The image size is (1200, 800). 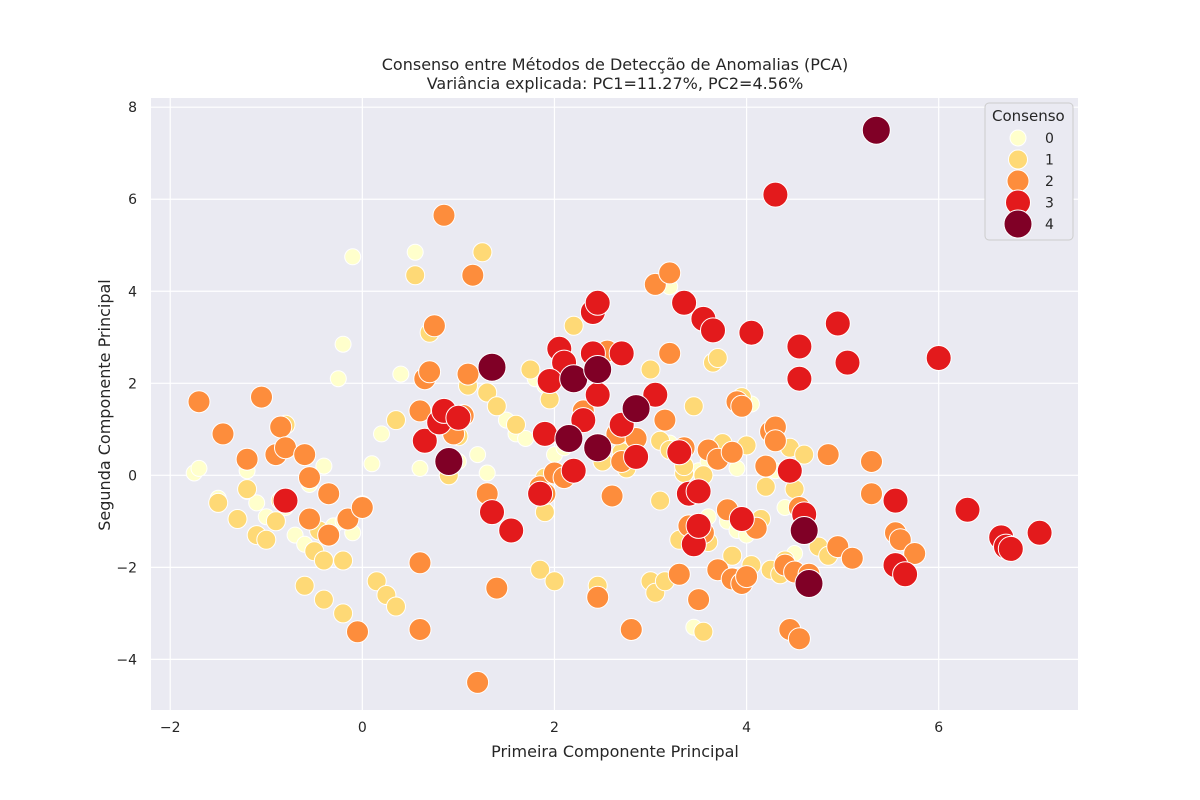 I want to click on legend-items: 0 1 2 3 4, so click(x=1028, y=184).